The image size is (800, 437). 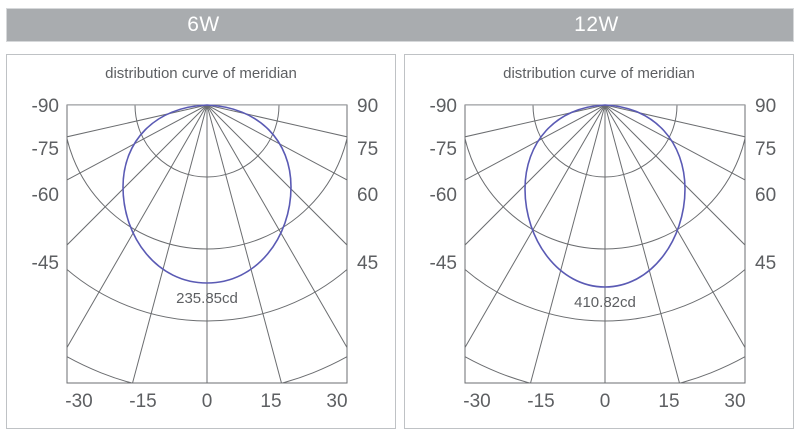 I want to click on header-label-12w: 12W, so click(x=596, y=24).